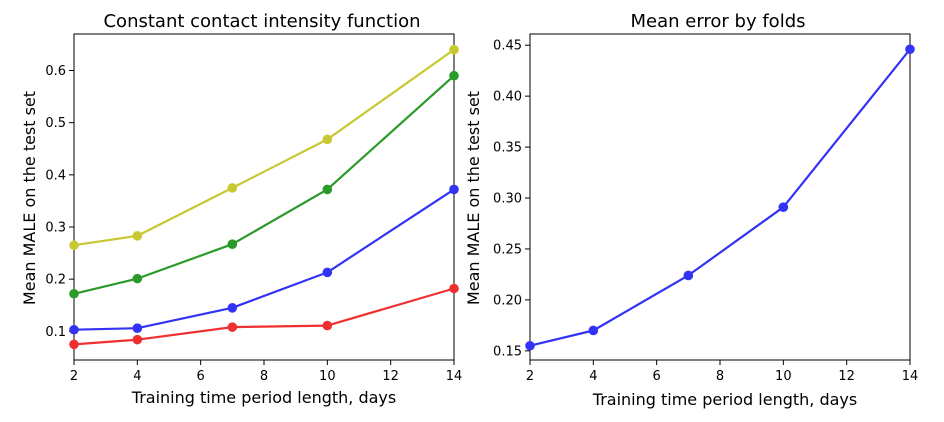  What do you see at coordinates (507, 249) in the screenshot?
I see `y-tick-label: 0.25` at bounding box center [507, 249].